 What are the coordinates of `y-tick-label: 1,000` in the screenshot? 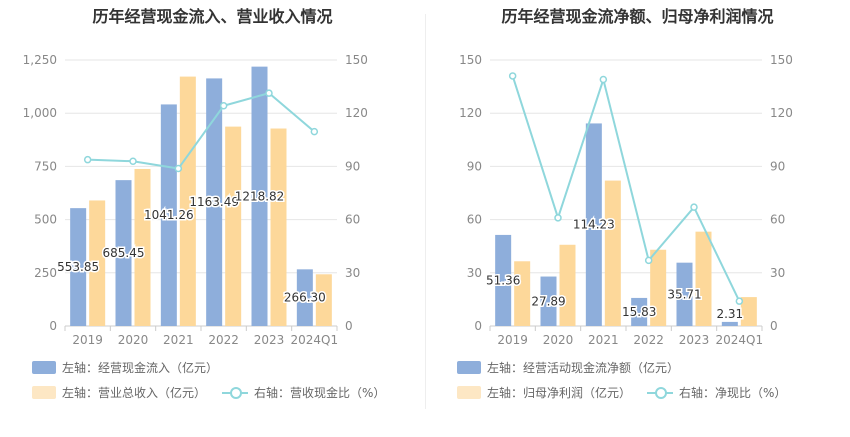 It's located at (40, 113).